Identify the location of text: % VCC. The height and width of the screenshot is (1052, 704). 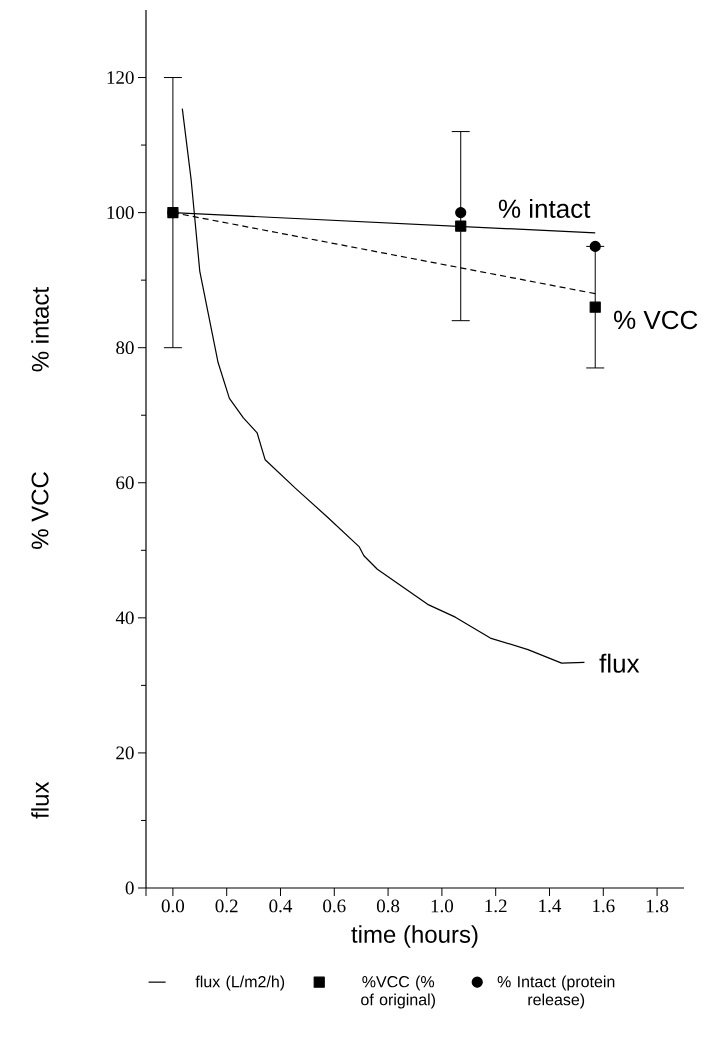
(40, 510).